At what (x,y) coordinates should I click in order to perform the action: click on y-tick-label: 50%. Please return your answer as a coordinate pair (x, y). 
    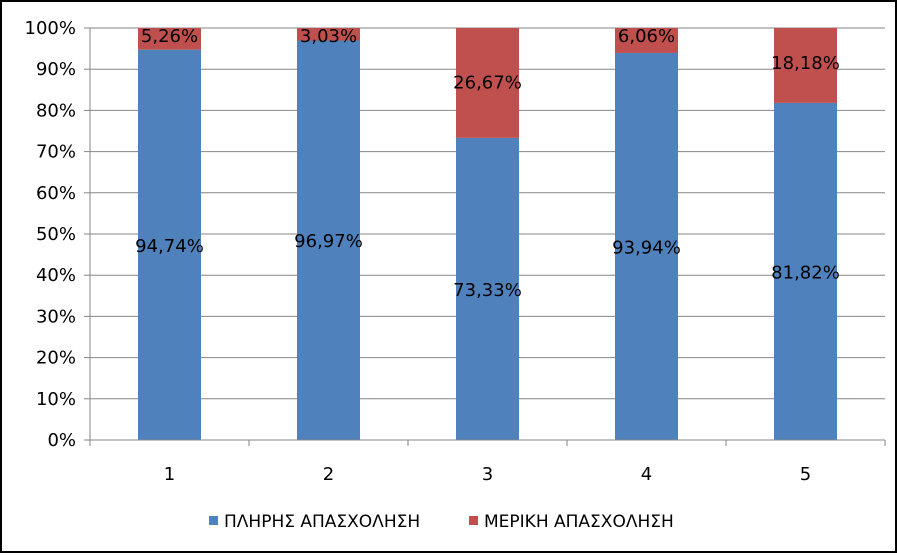
    Looking at the image, I should click on (56, 234).